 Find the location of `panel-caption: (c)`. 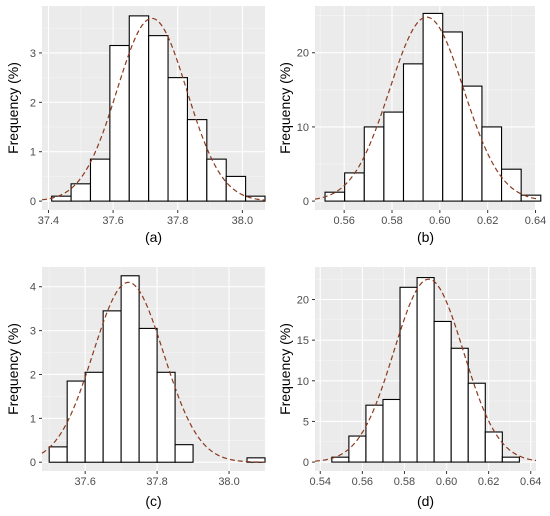

panel-caption: (c) is located at coordinates (153, 501).